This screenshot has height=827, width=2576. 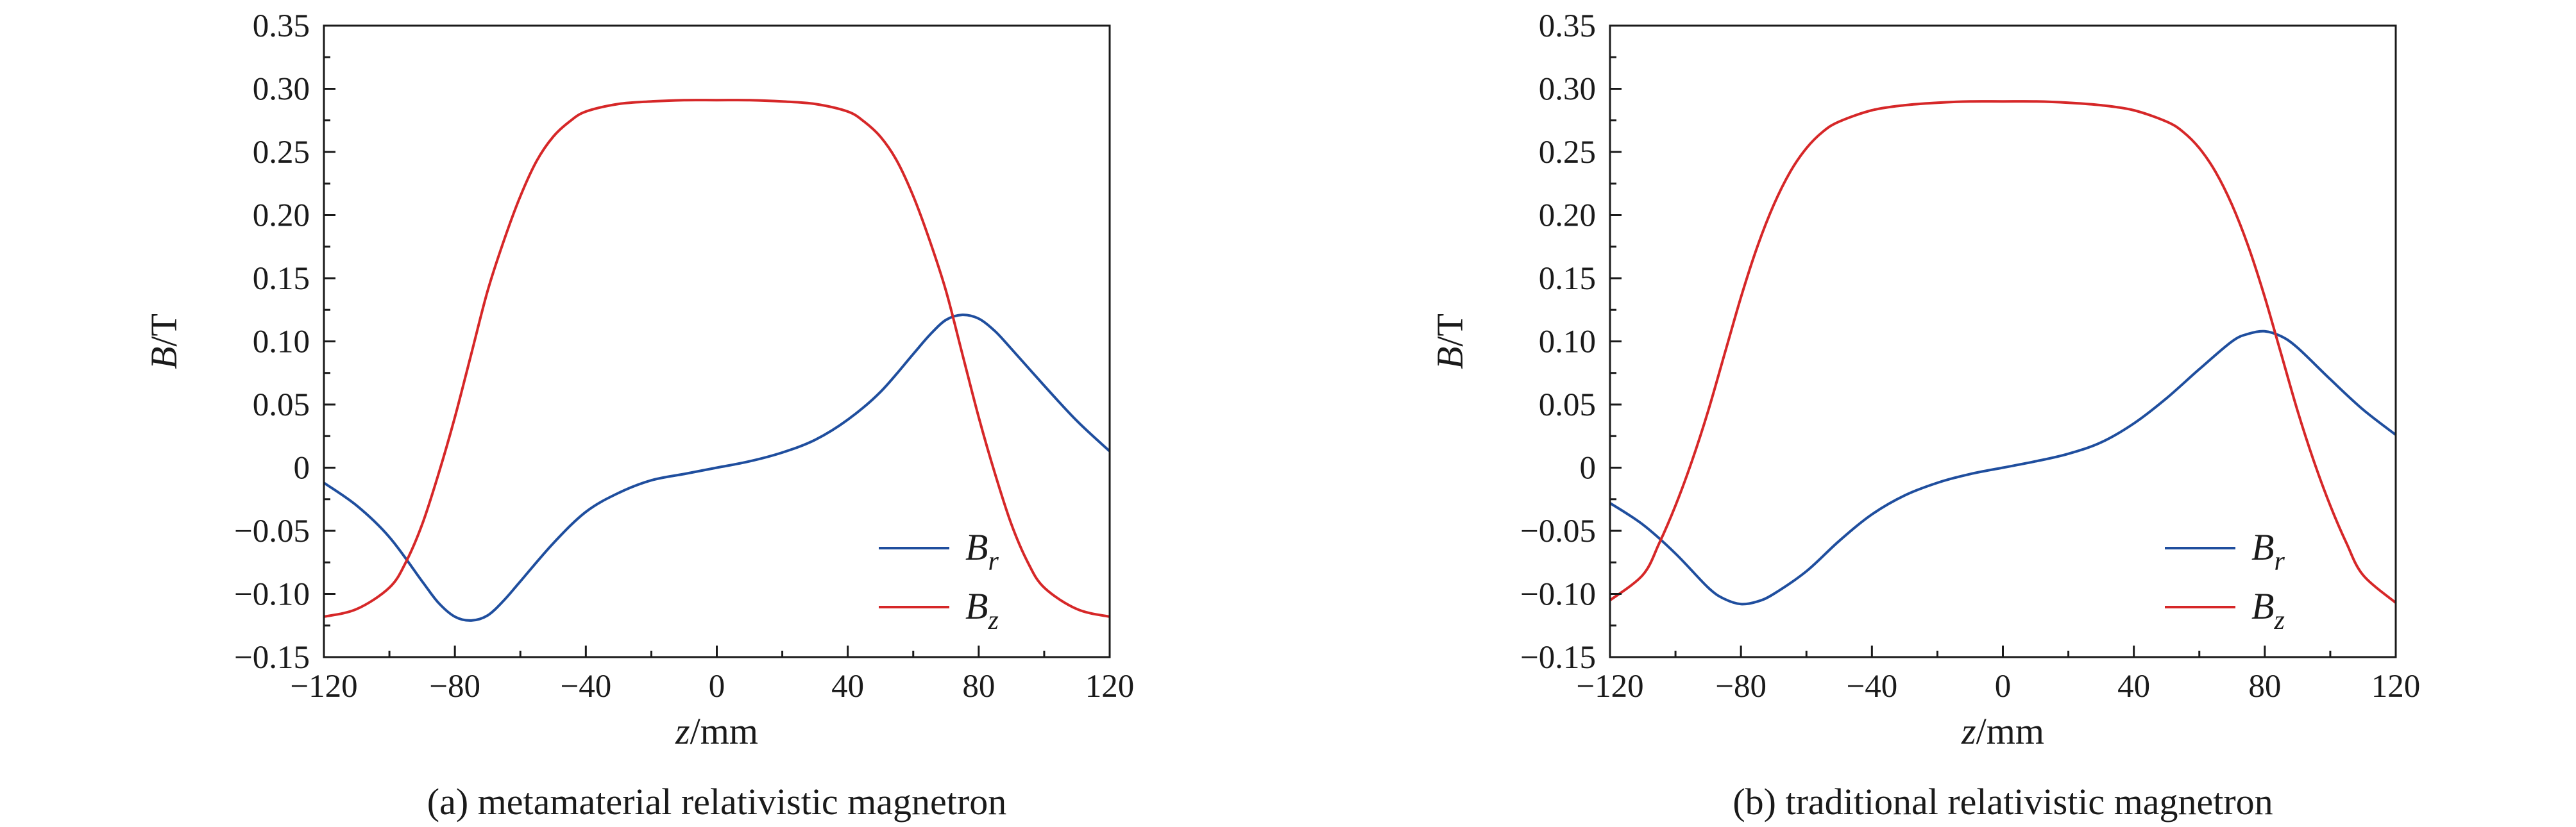 I want to click on panel-caption: (b) traditional relativistic magnetron, so click(x=2003, y=802).